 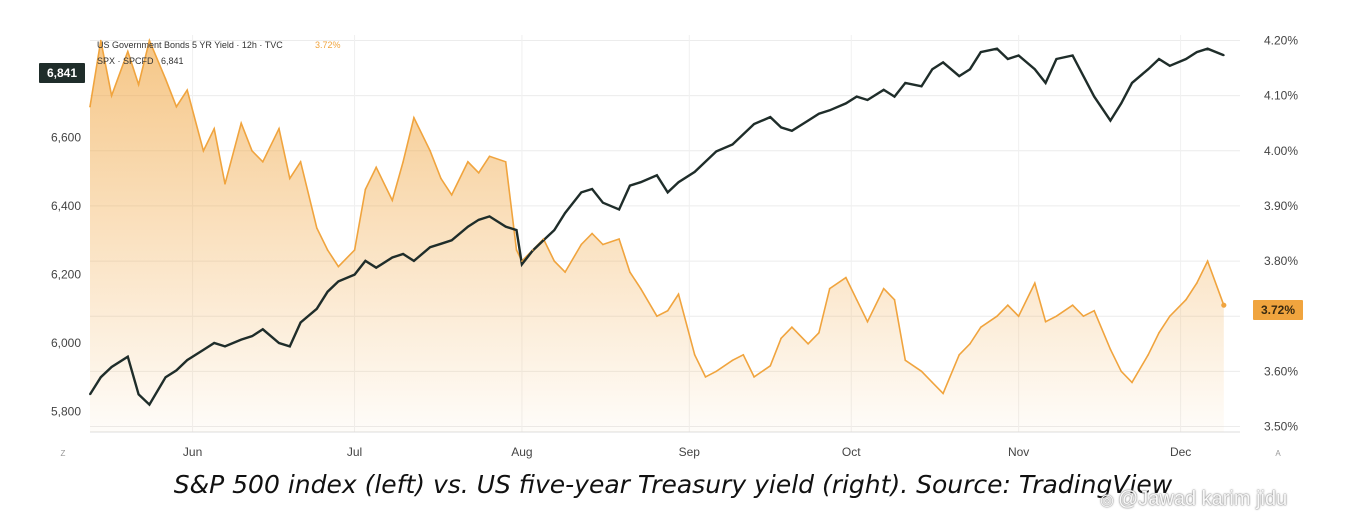 What do you see at coordinates (1180, 452) in the screenshot?
I see `x-tick-label: Dec` at bounding box center [1180, 452].